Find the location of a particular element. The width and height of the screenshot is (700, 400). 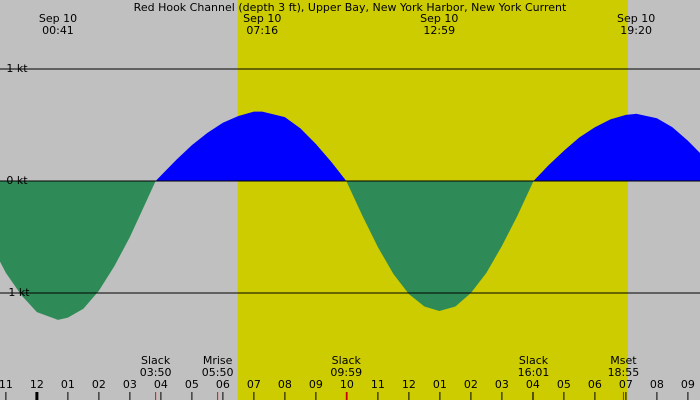

peak-time: 00:41 is located at coordinates (58, 30).